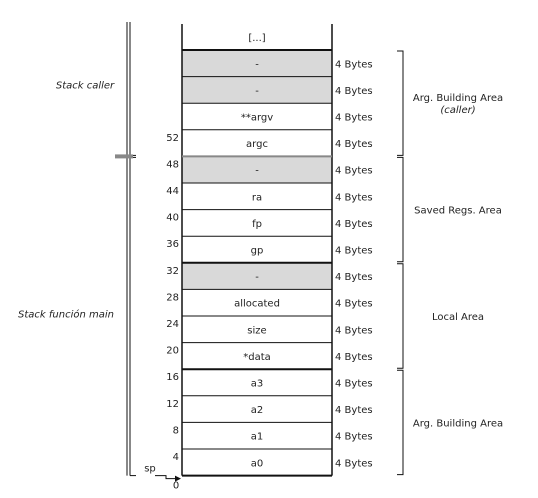 The height and width of the screenshot is (498, 538). Describe the element at coordinates (257, 224) in the screenshot. I see `stack-cell-label: fp` at that location.